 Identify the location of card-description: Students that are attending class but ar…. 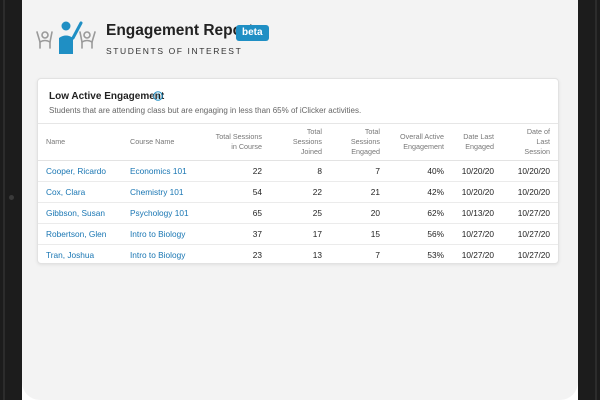
(205, 110).